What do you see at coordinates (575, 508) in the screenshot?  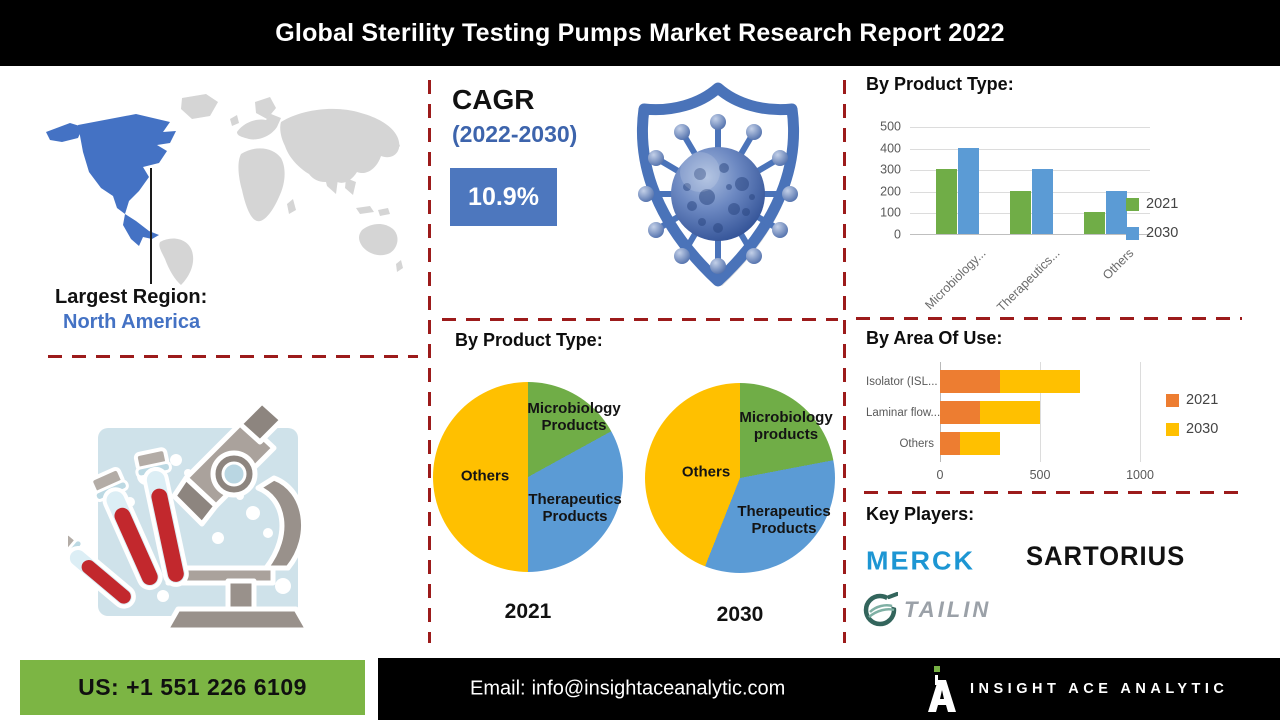 I see `pie-2021-label-therapeutics: Therapeutics Products` at bounding box center [575, 508].